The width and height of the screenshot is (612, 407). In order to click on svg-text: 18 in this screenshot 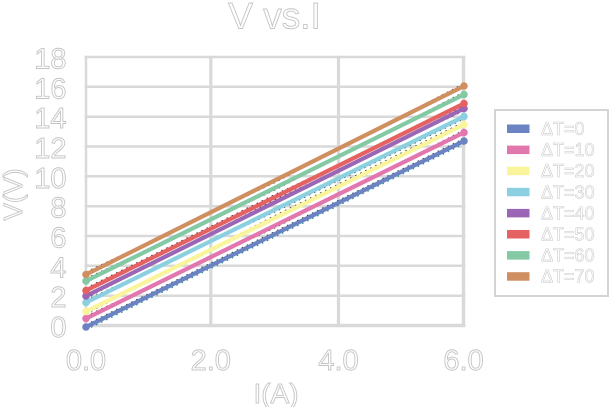, I will do `click(50, 60)`.